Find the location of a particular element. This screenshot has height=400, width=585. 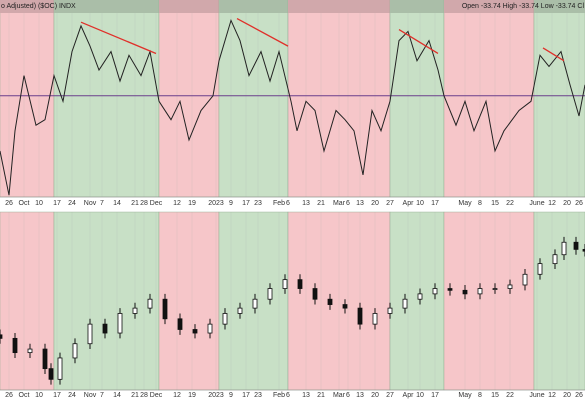

x-tick-label: May is located at coordinates (465, 203).